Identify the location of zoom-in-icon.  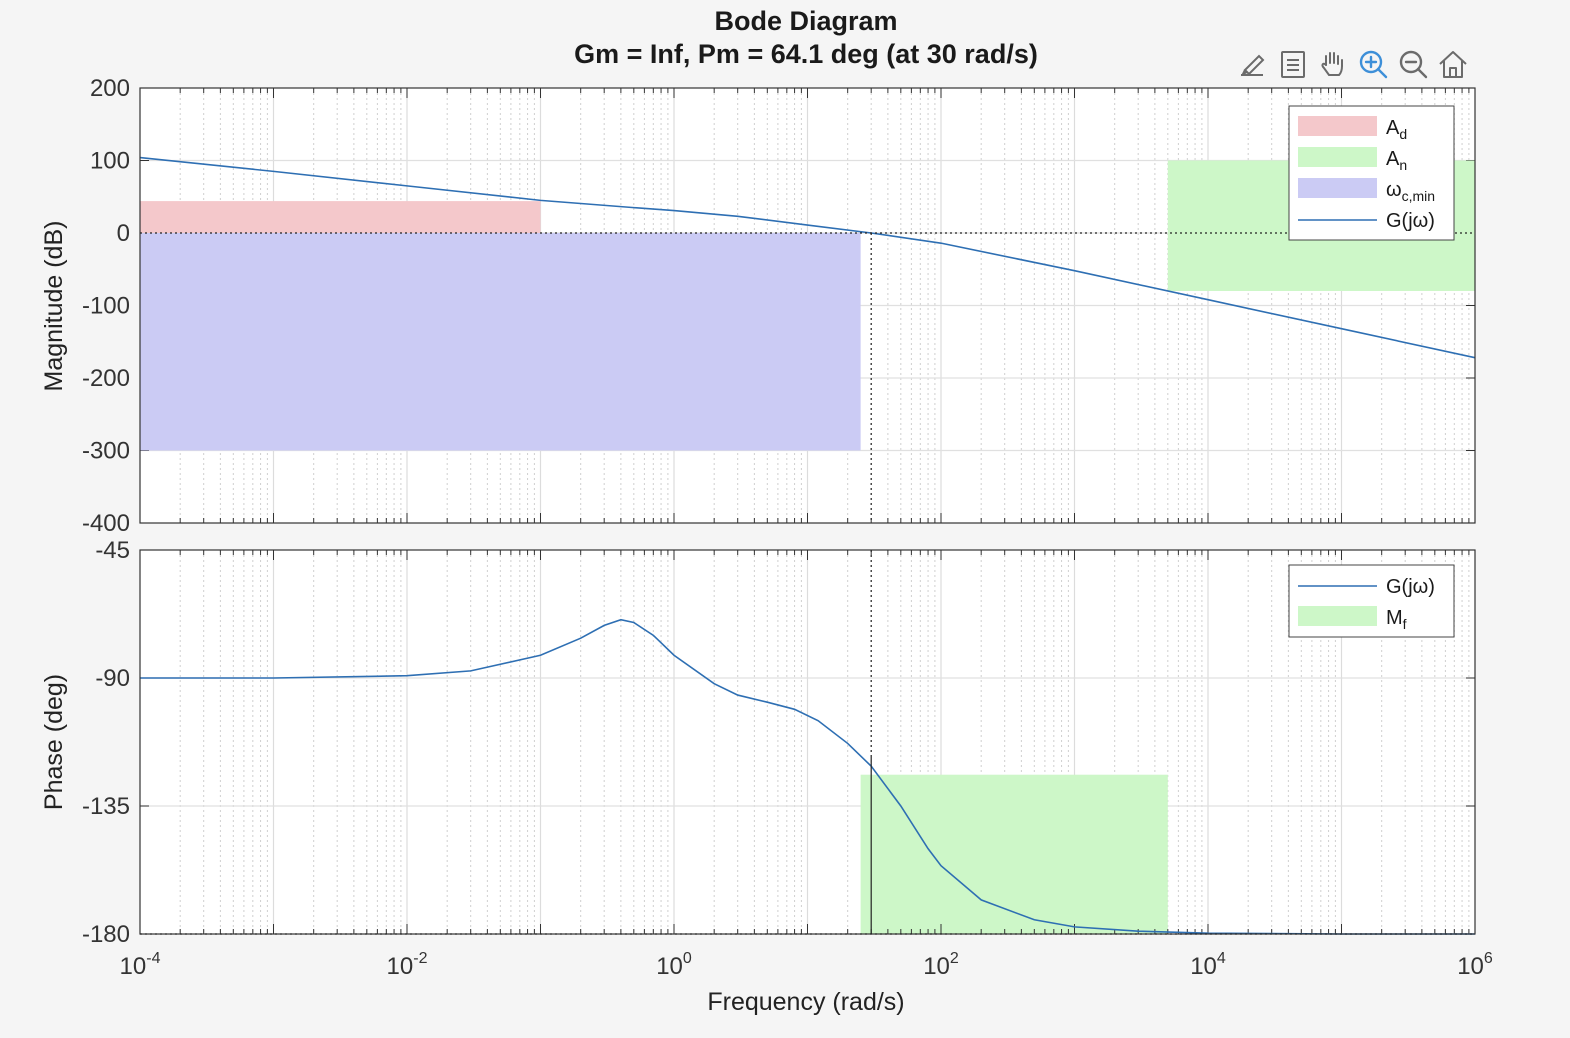
(1373, 64).